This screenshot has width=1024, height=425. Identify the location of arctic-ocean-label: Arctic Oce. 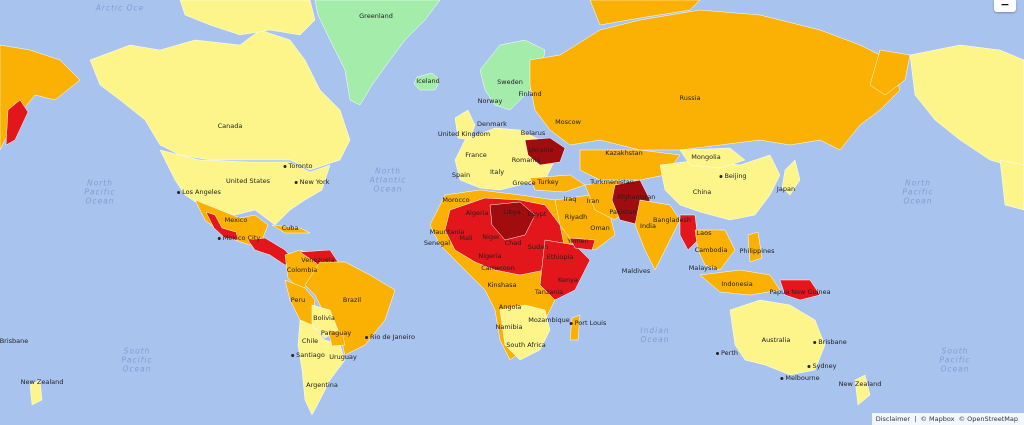
(120, 8).